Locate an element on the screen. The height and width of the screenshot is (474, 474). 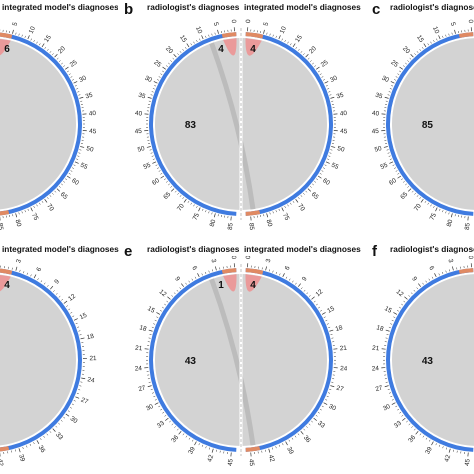
tick-label-left: 10 is located at coordinates (435, 30).